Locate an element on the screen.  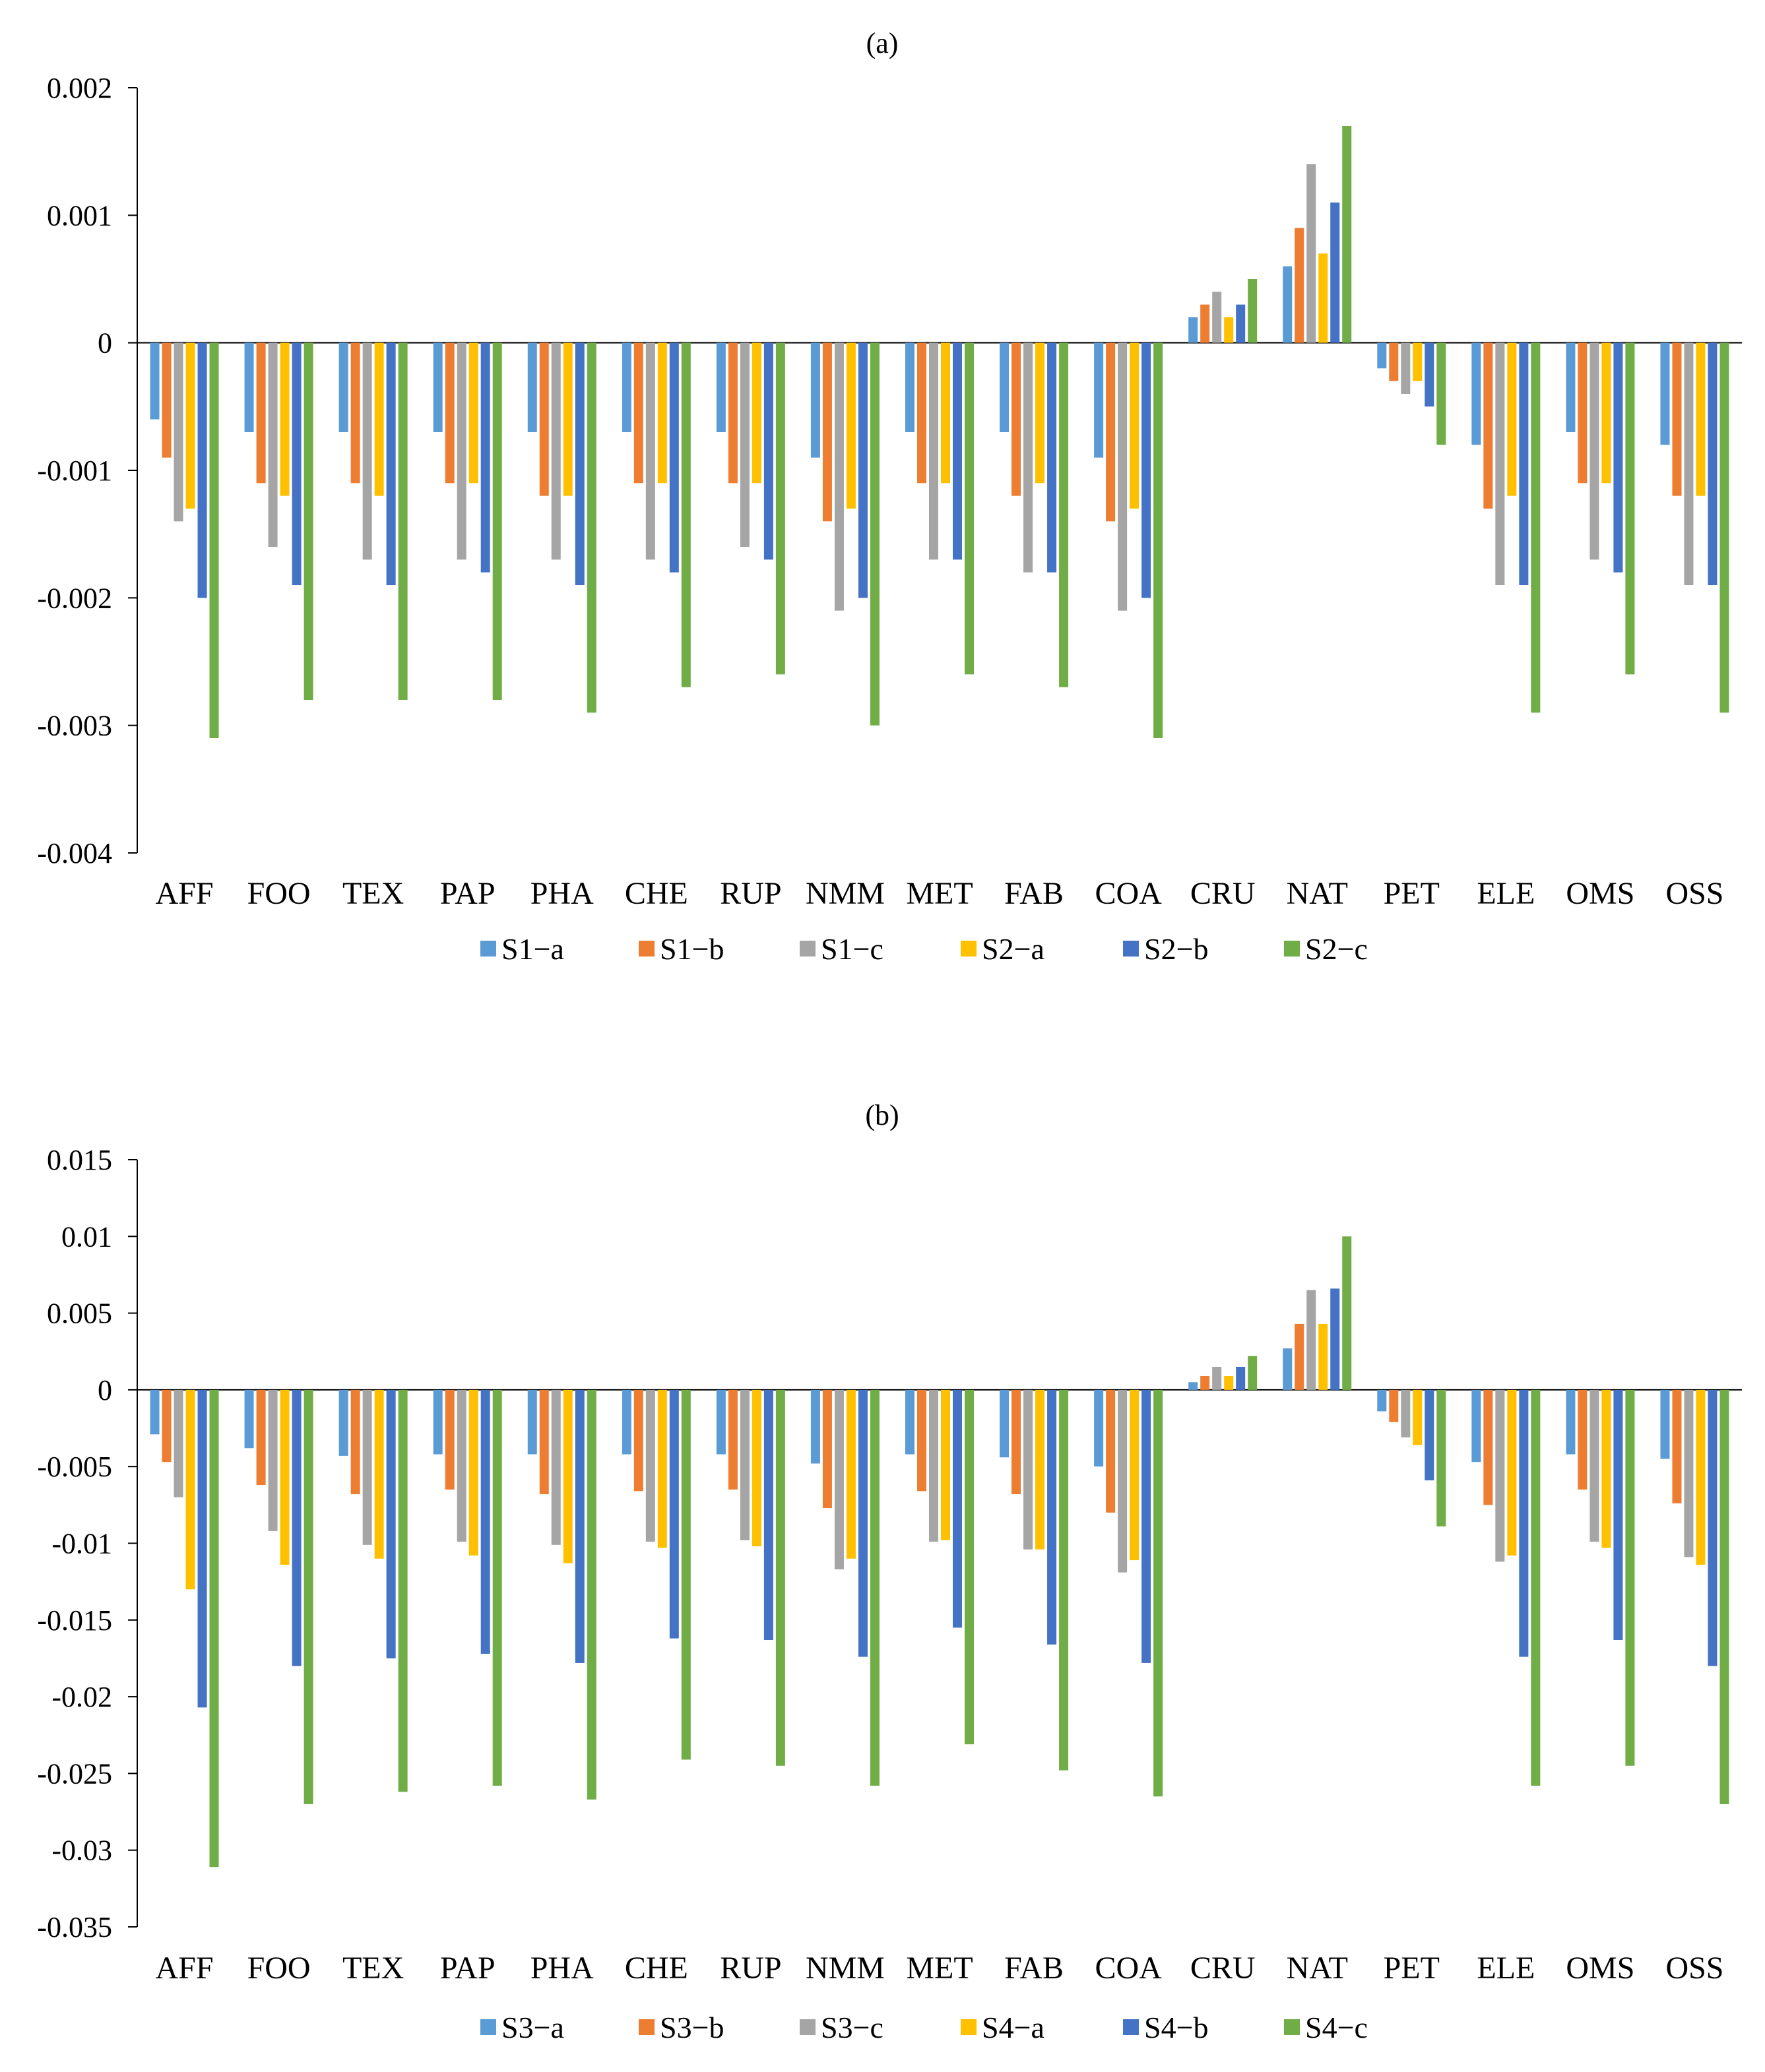
y-tick-label: -0.03 is located at coordinates (81, 1851).